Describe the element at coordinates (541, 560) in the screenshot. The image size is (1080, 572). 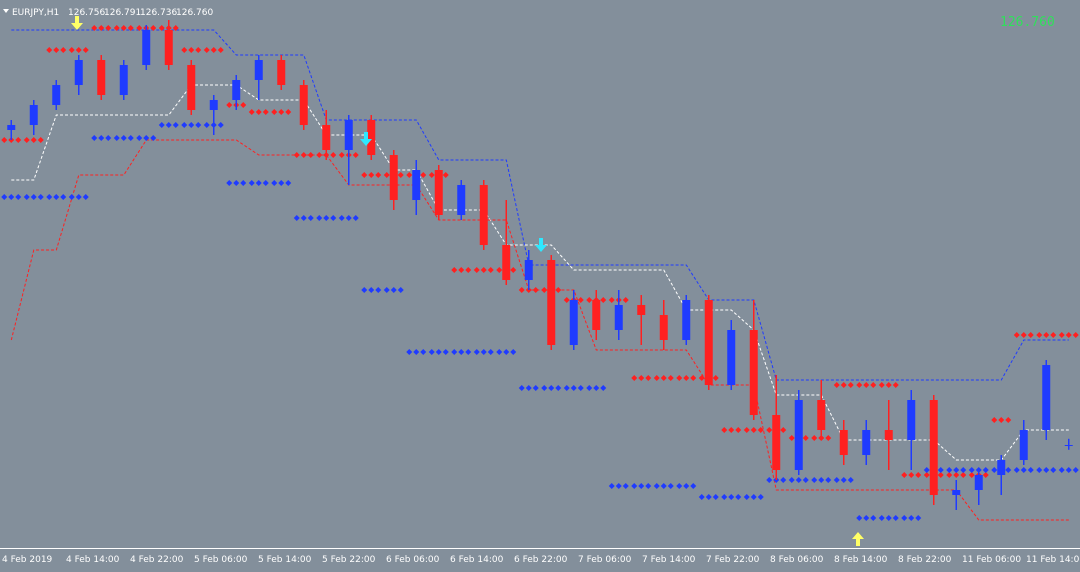
I see `x-tick-label: 6 Feb 22:00` at that location.